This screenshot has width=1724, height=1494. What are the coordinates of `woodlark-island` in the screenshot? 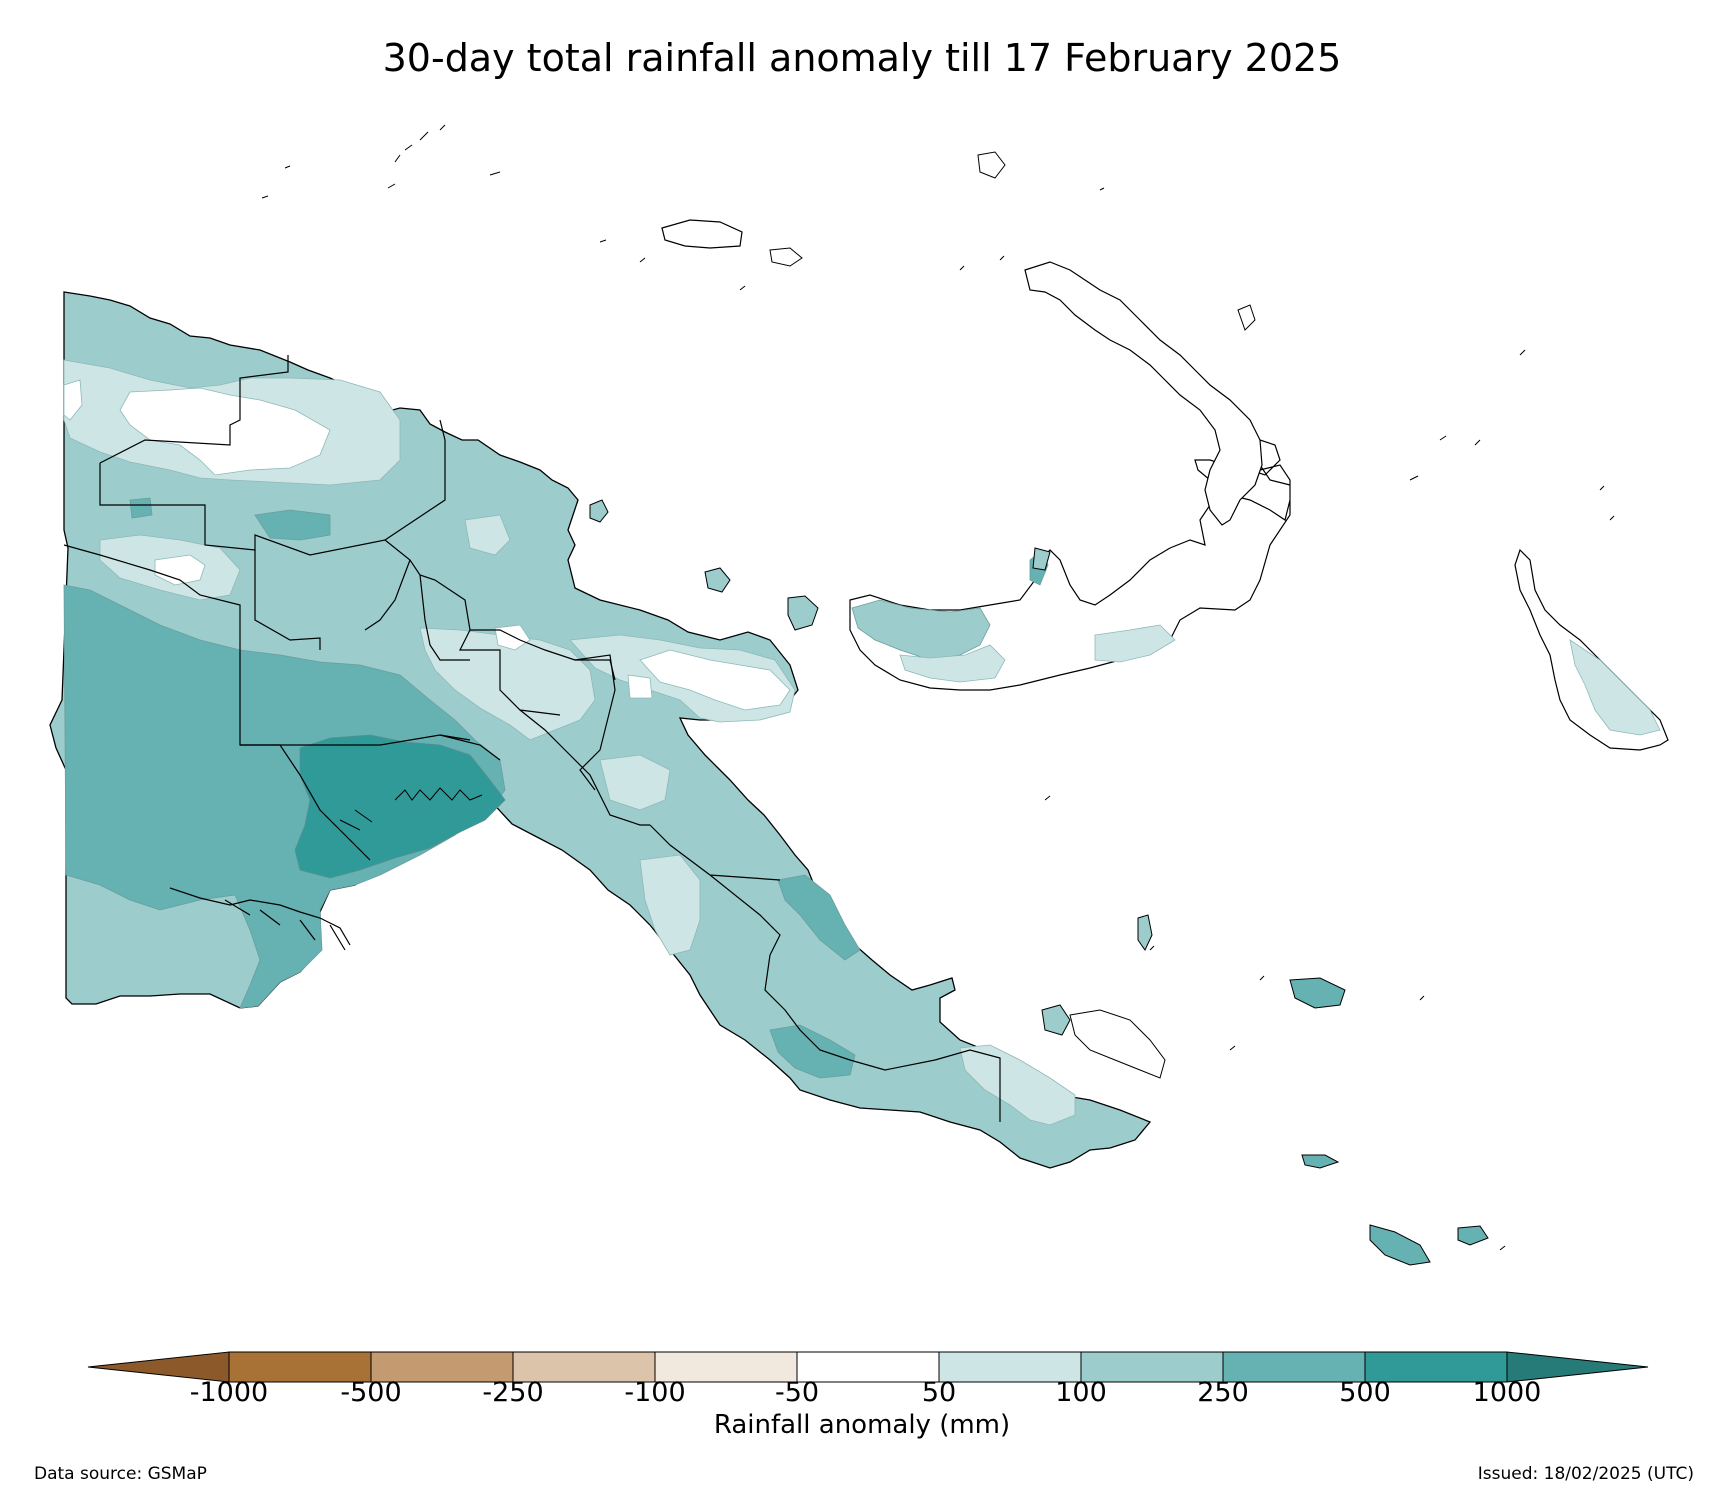 It's located at (1317, 993).